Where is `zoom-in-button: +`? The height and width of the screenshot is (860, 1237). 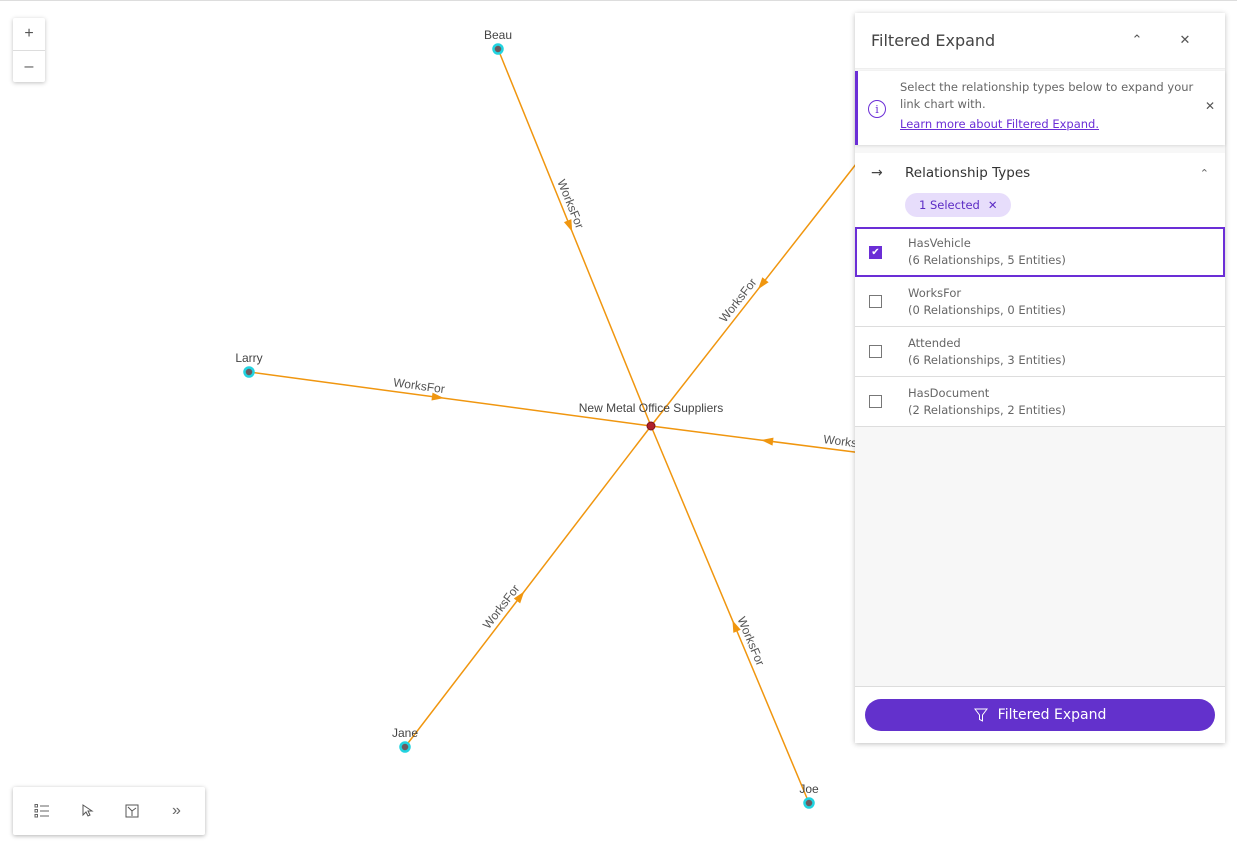 zoom-in-button: + is located at coordinates (29, 33).